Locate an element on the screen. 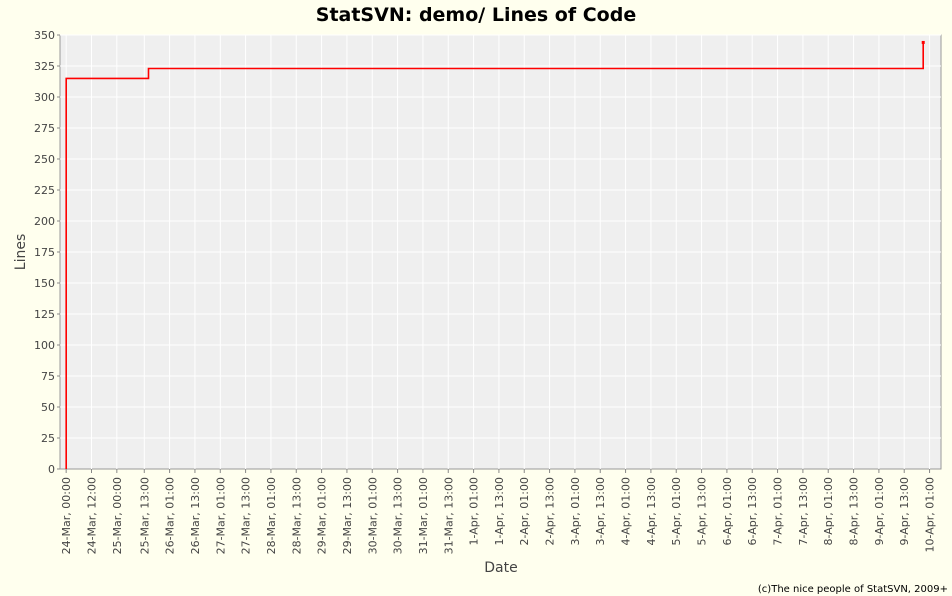 Image resolution: width=952 pixels, height=596 pixels. y-tick-label: 25 is located at coordinates (48, 438).